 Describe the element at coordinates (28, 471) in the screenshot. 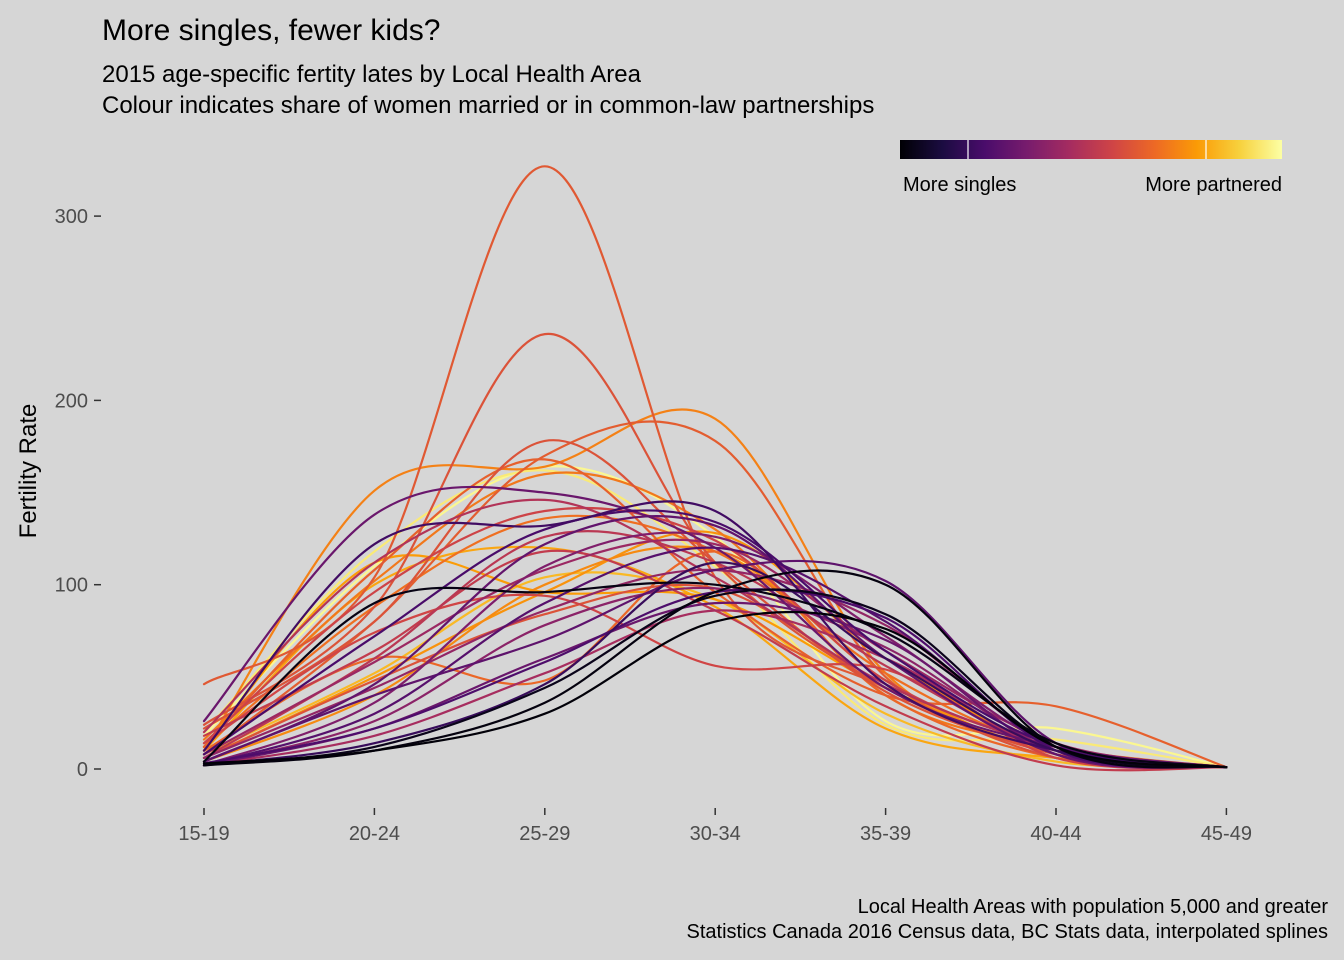

I see `y-axis-title: Fertility Rate` at that location.